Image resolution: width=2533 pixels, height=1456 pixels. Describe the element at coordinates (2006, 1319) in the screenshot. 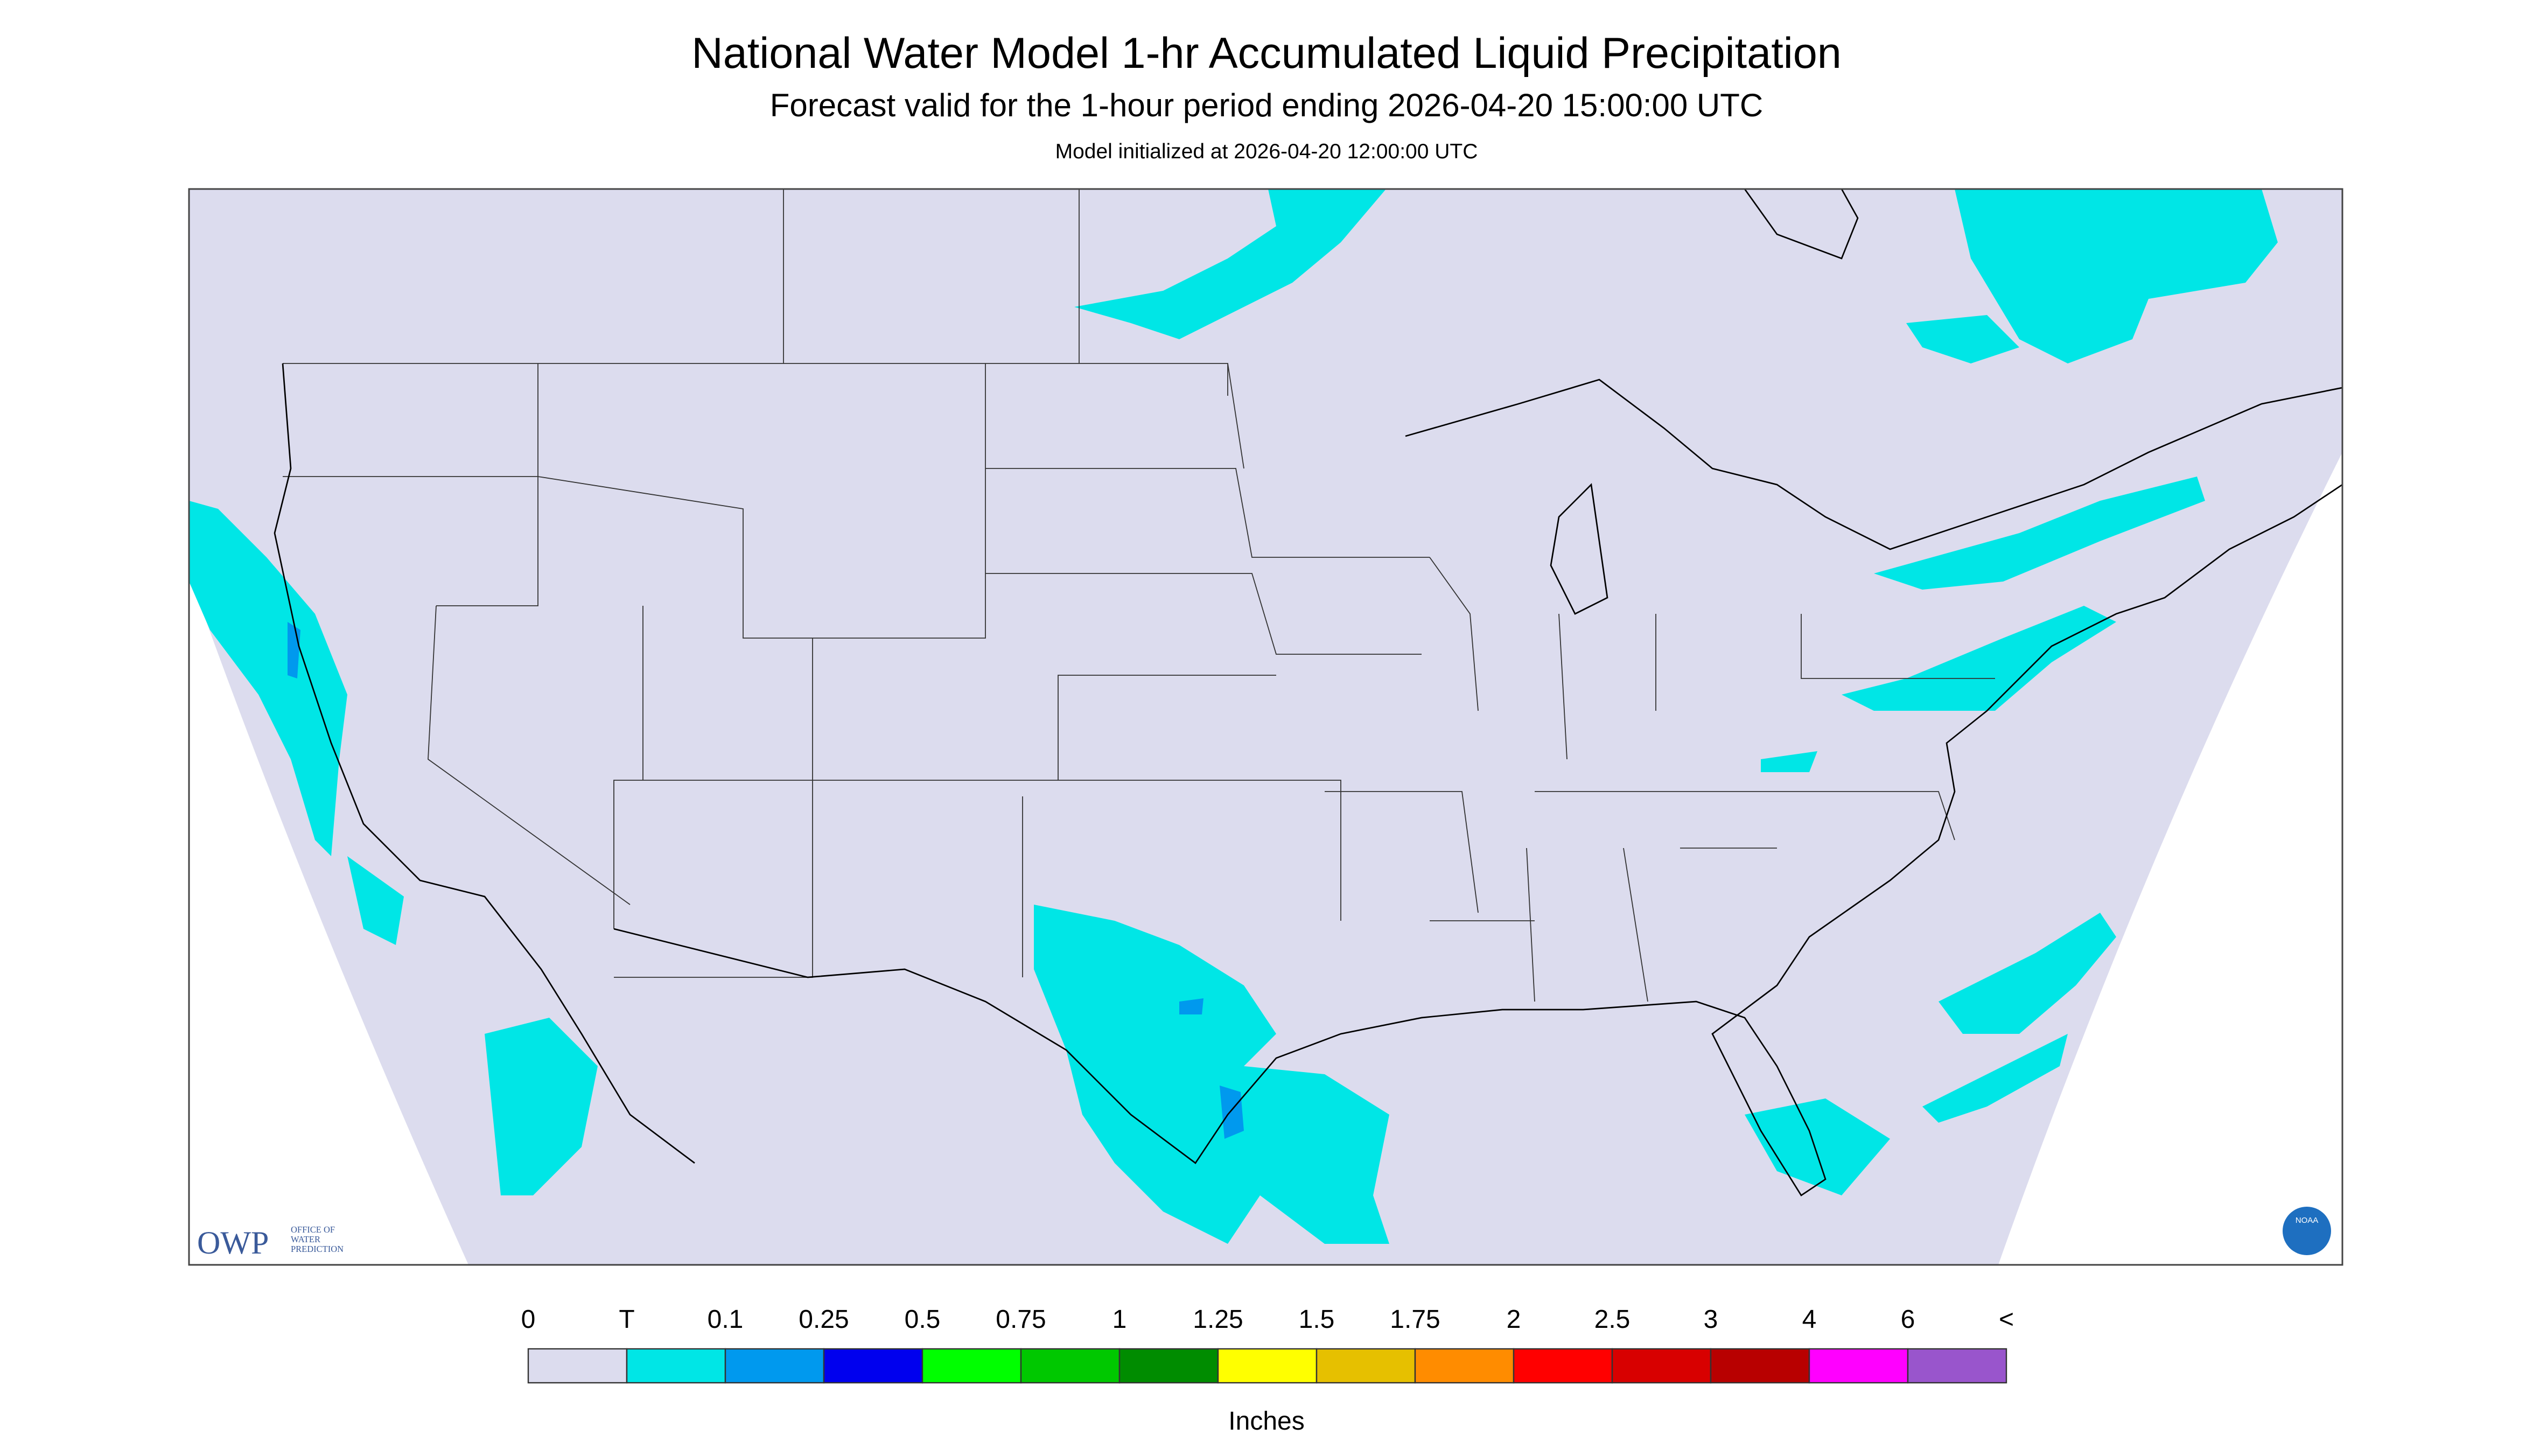

I see `legend-label: <` at that location.